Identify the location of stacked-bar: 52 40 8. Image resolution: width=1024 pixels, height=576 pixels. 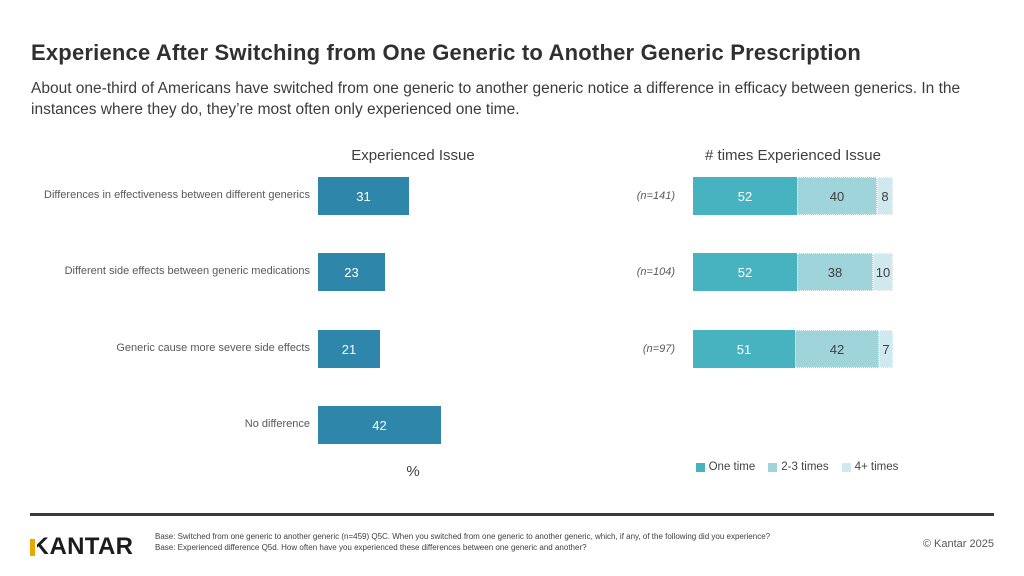
(793, 196).